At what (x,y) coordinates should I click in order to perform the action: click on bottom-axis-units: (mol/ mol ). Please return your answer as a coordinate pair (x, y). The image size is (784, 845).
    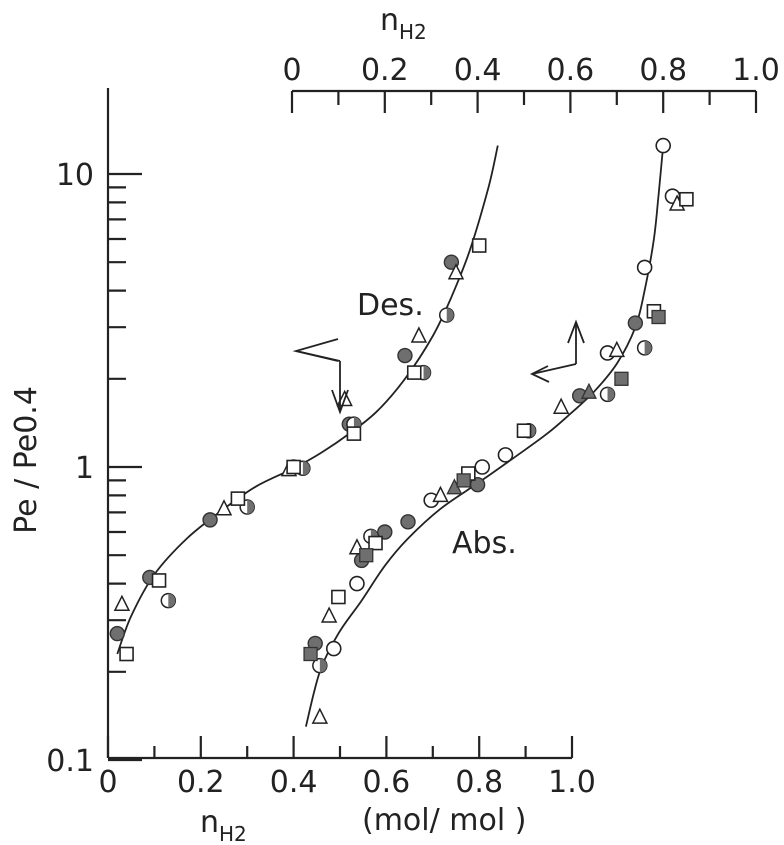
    Looking at the image, I should click on (444, 820).